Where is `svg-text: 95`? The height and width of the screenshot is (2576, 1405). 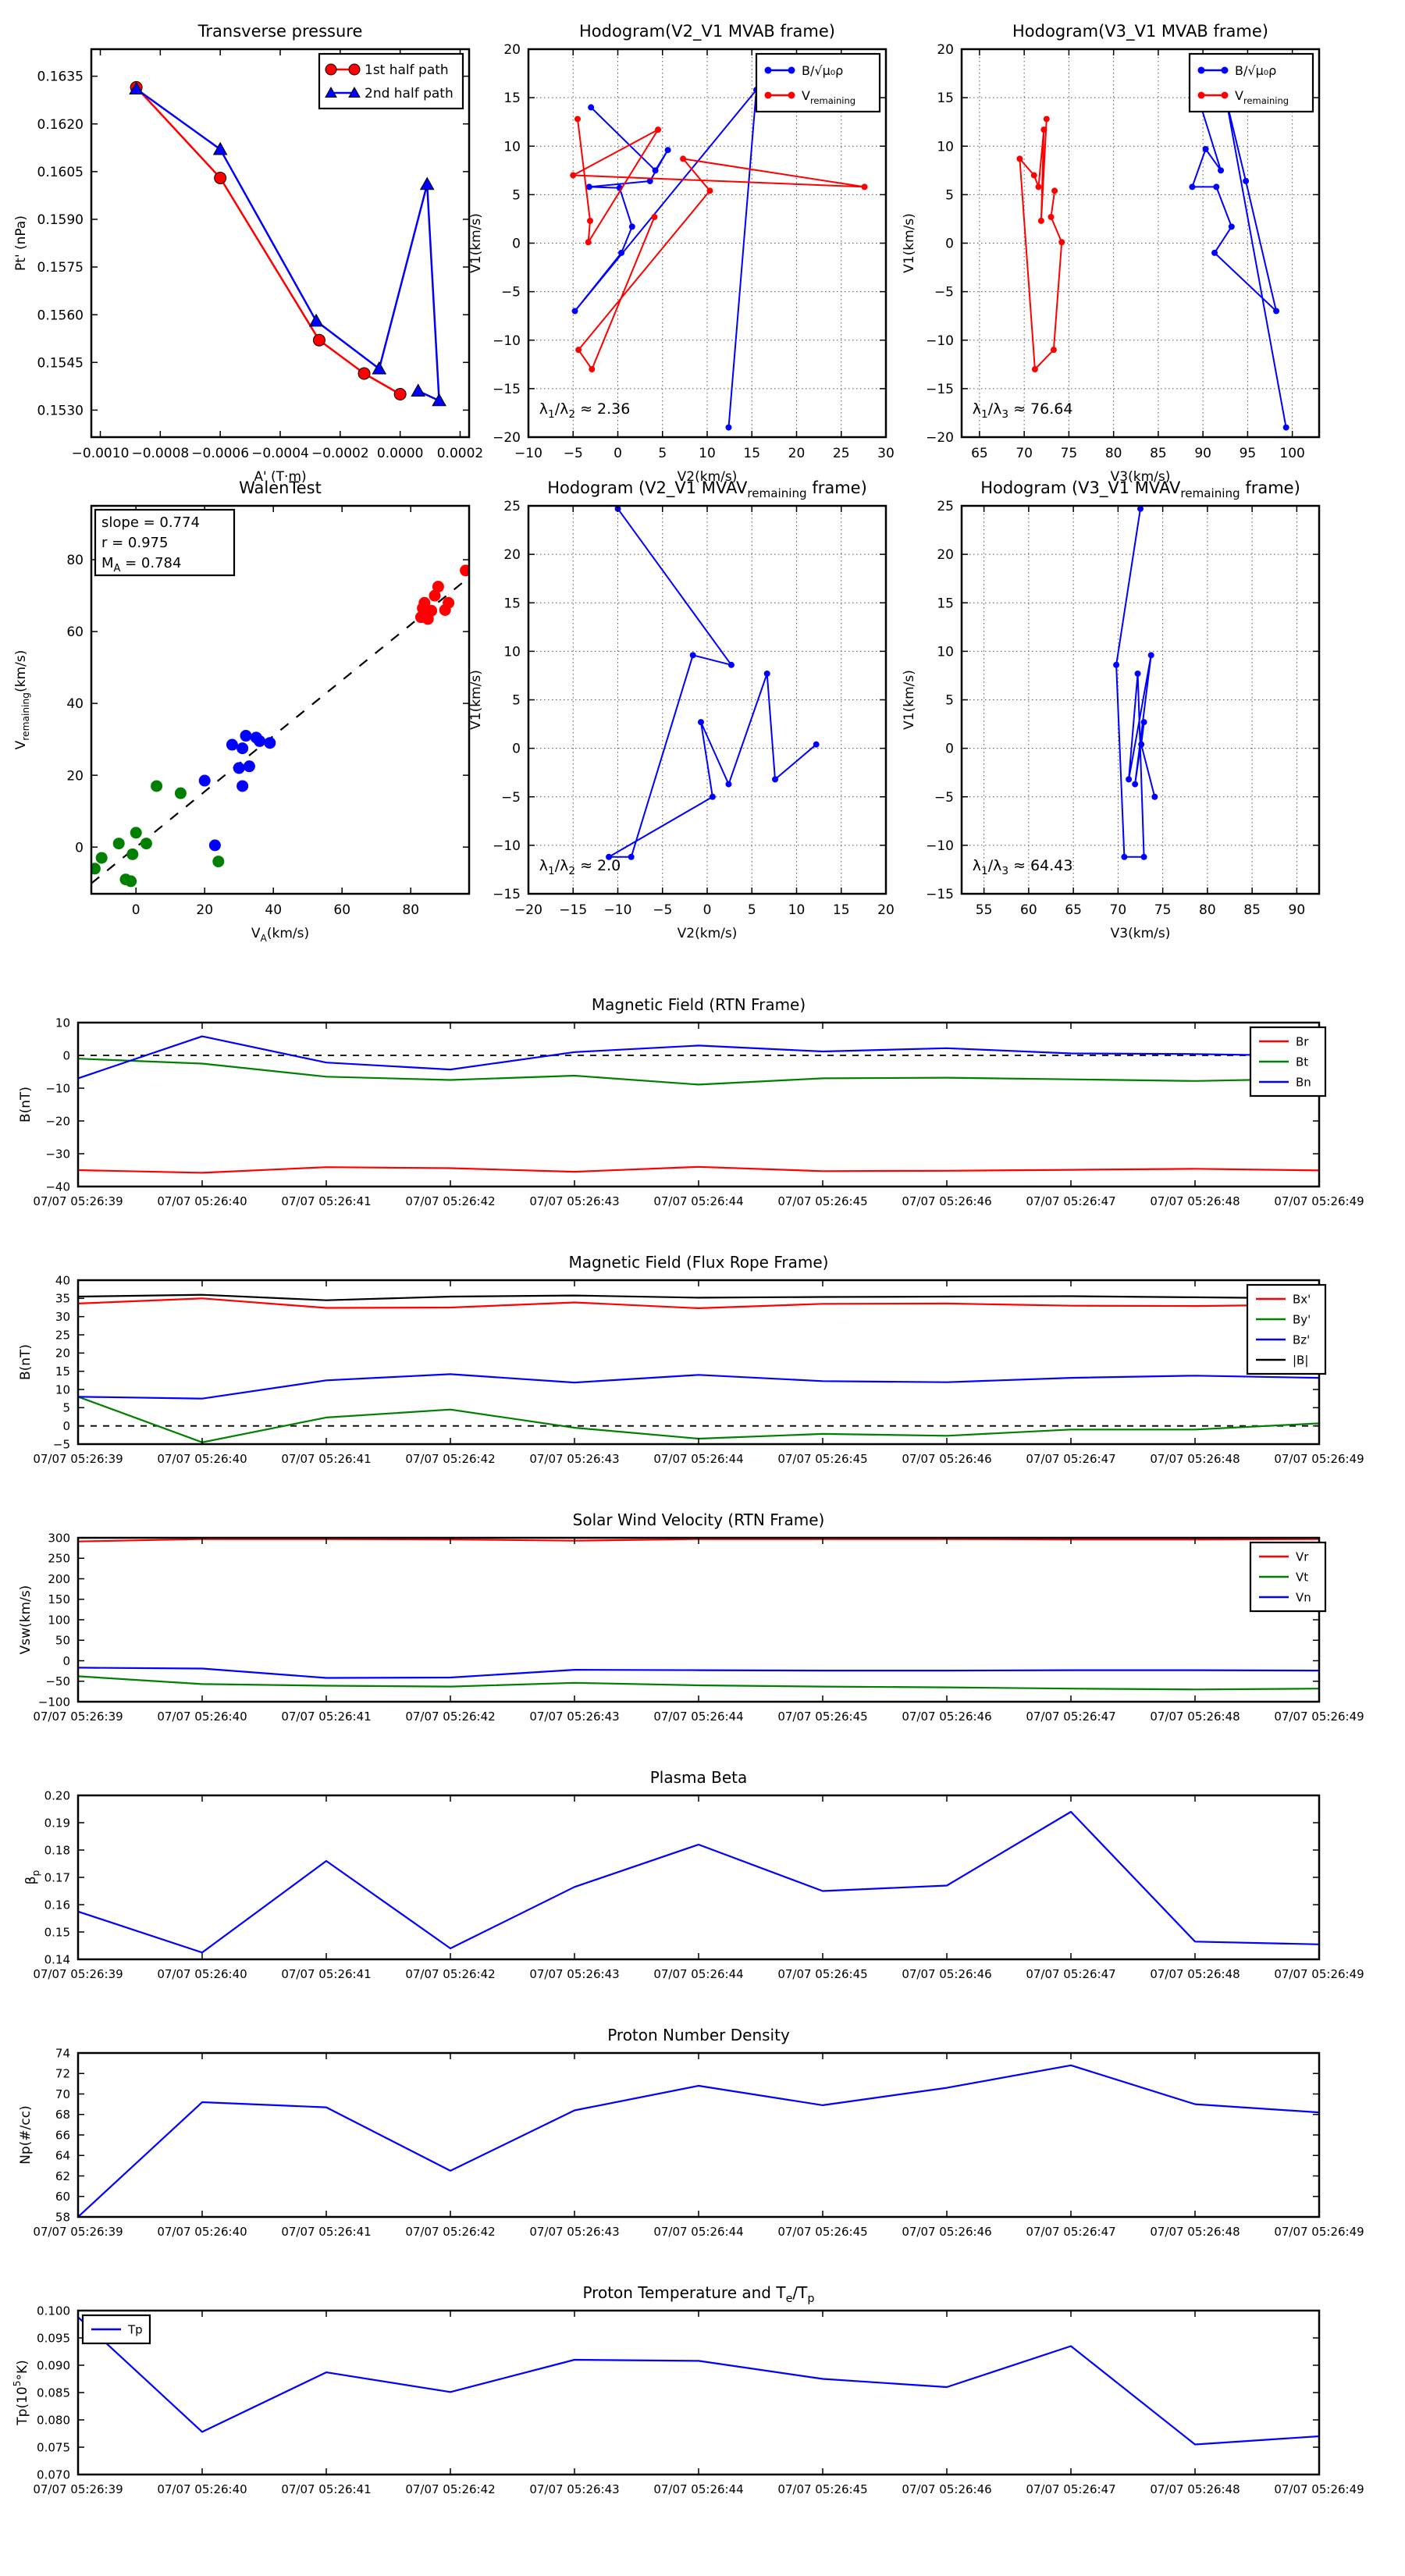
svg-text: 95 is located at coordinates (1248, 454).